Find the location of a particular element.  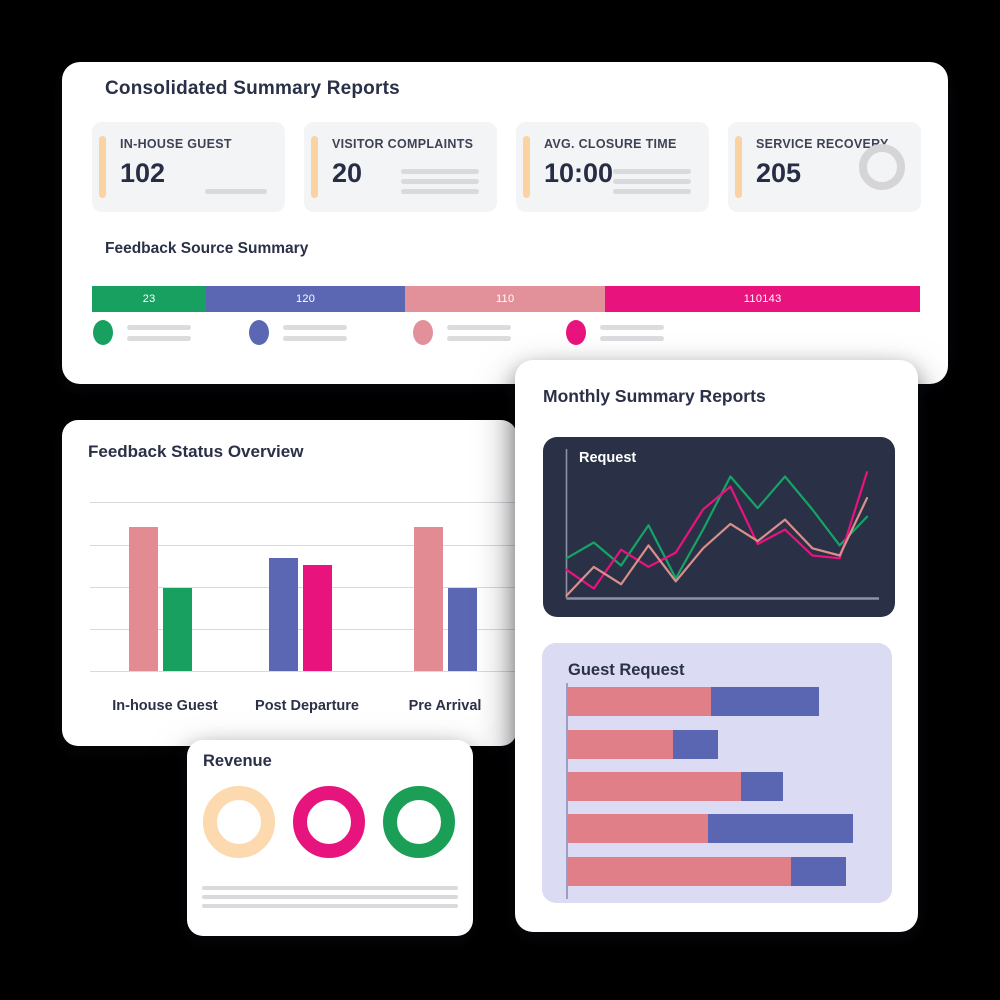

stat-value: 10:00 is located at coordinates (579, 173).